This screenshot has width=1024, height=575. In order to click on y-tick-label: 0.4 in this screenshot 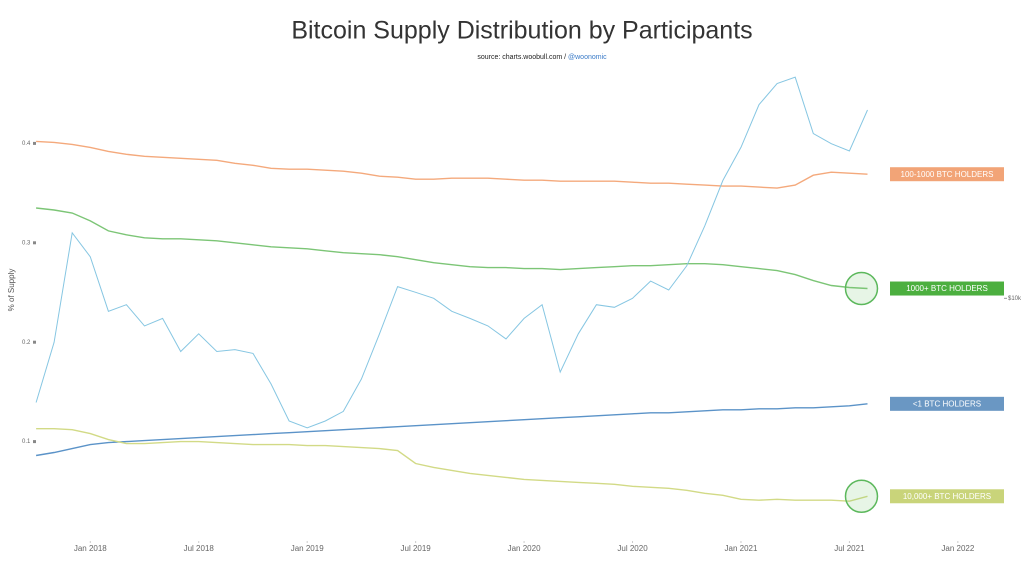, I will do `click(26, 144)`.